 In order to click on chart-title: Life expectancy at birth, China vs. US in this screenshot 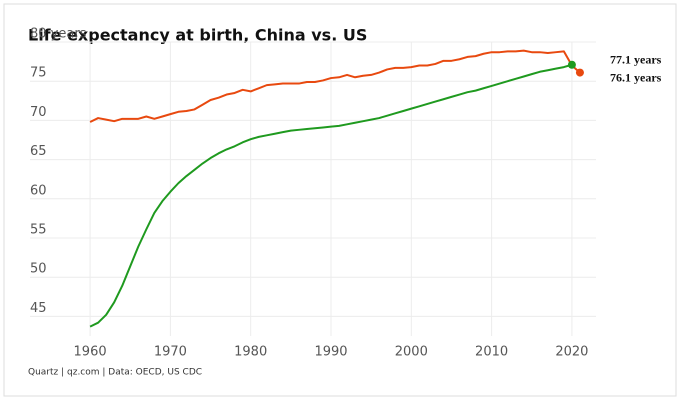, I will do `click(197, 35)`.